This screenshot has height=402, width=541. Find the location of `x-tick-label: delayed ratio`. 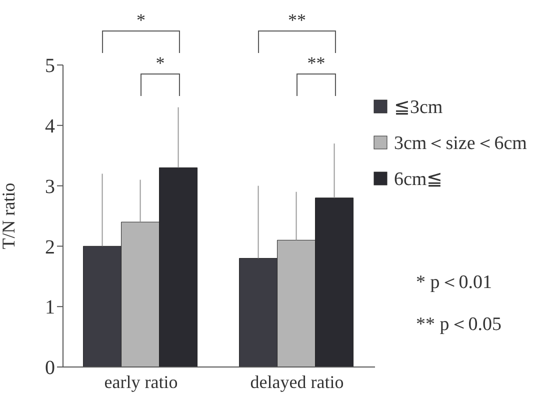

x-tick-label: delayed ratio is located at coordinates (297, 382).